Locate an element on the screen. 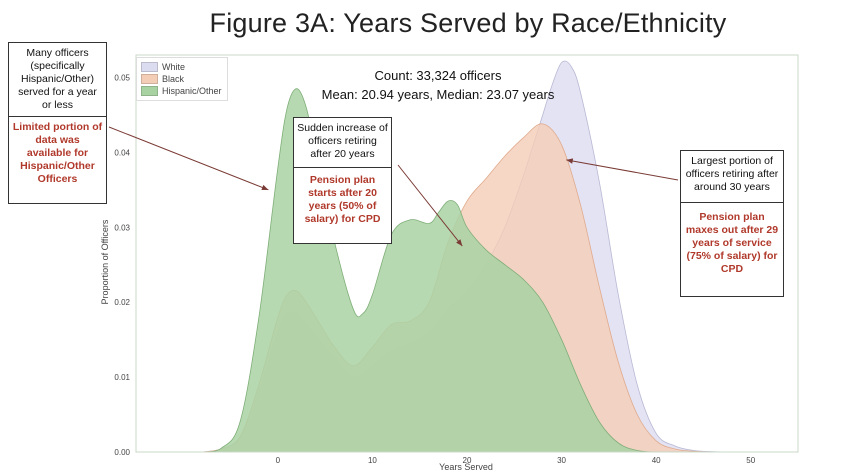 The height and width of the screenshot is (475, 866). y-axis-ticks: 0.00 0.01 0.02 0.03 0.04 0.05 is located at coordinates (122, 265).